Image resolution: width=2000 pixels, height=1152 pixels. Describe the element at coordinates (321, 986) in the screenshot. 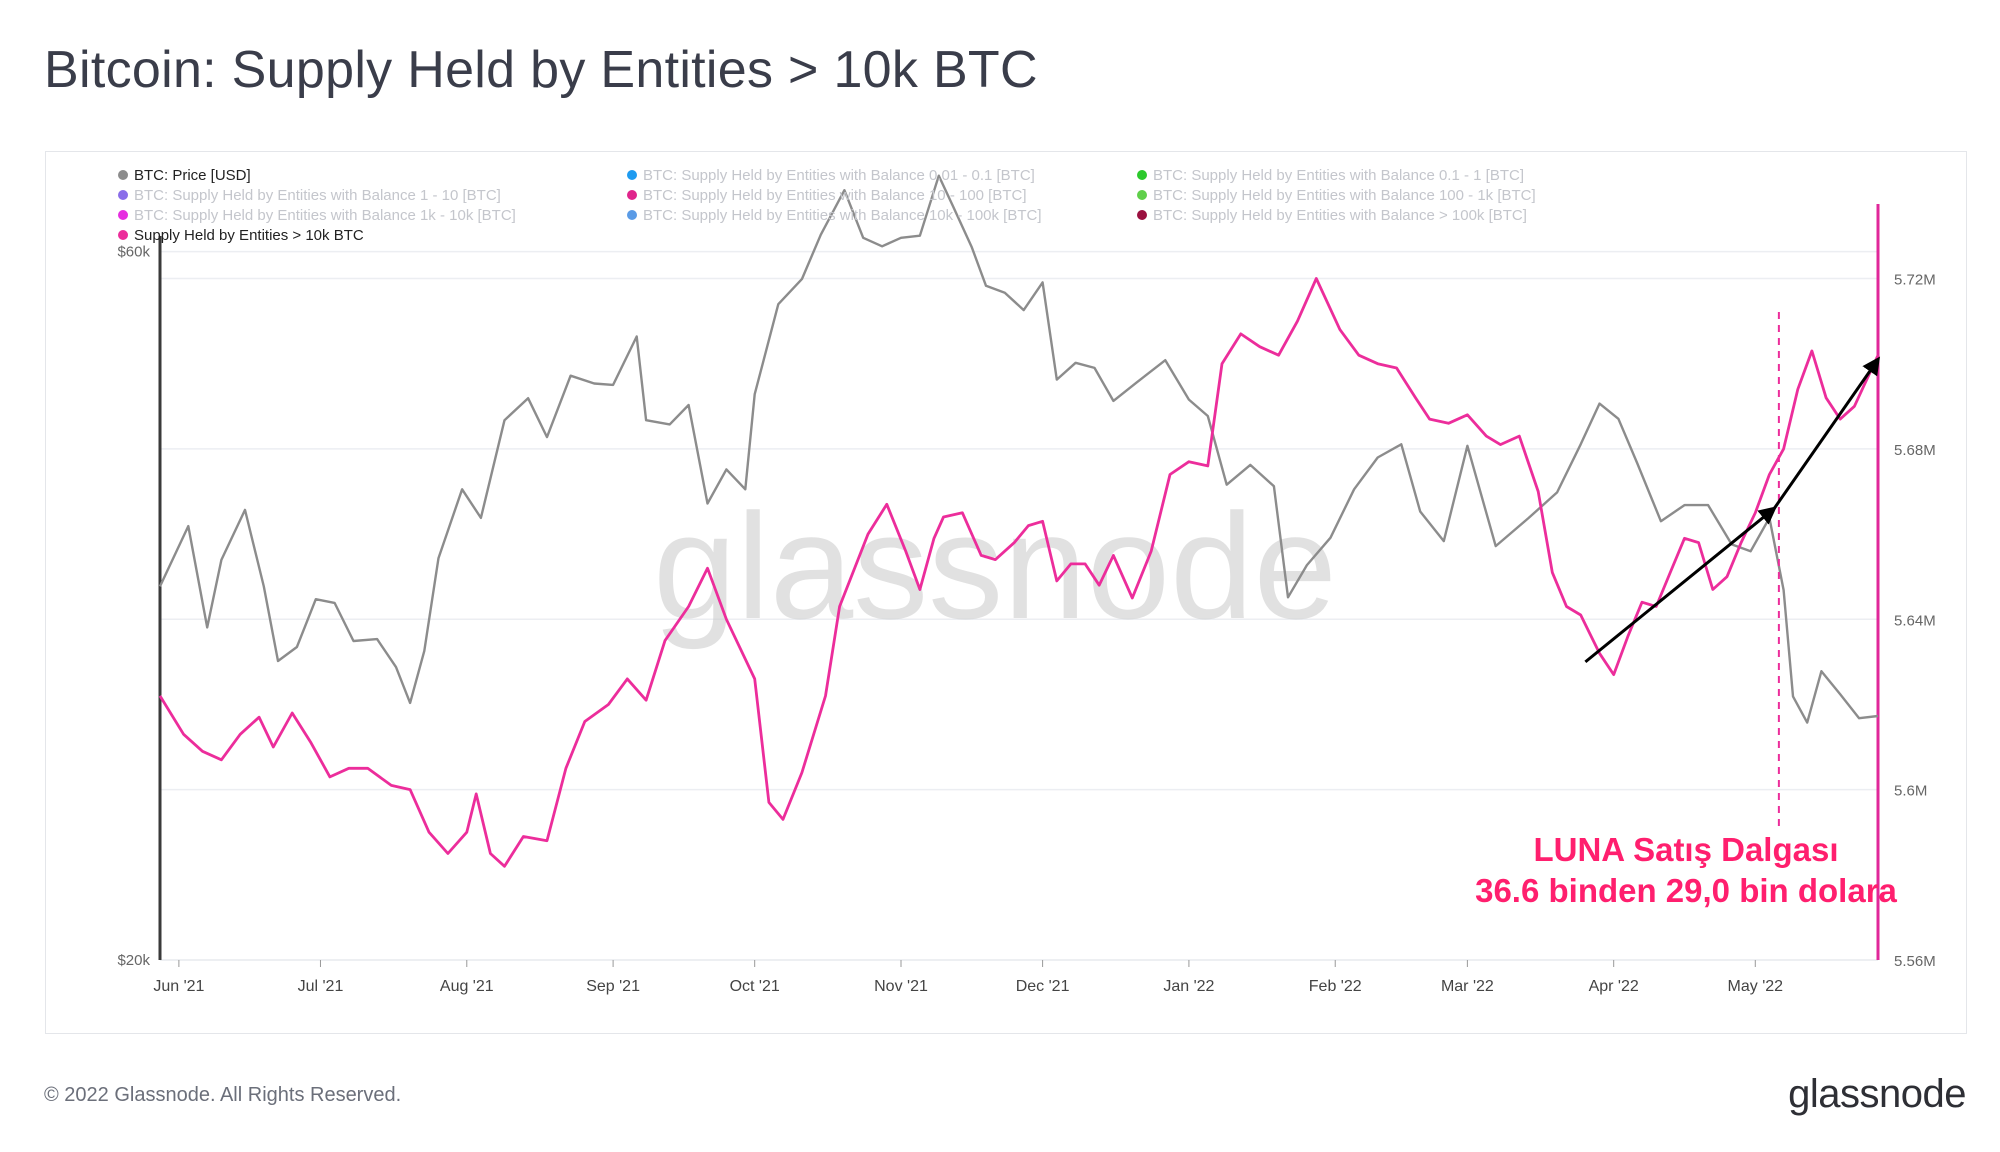

I see `x-tick-label: Jul '21` at that location.